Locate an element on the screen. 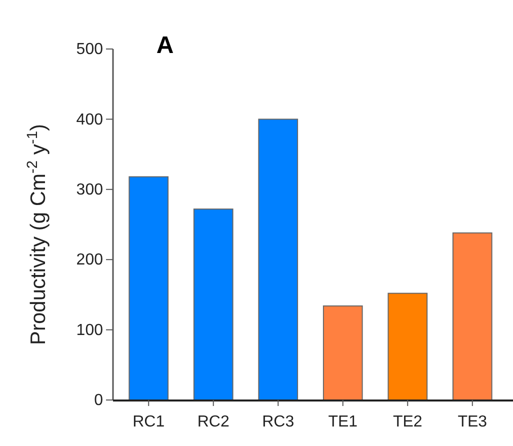 Image resolution: width=513 pixels, height=446 pixels. x-tick-label: RC2 is located at coordinates (213, 421).